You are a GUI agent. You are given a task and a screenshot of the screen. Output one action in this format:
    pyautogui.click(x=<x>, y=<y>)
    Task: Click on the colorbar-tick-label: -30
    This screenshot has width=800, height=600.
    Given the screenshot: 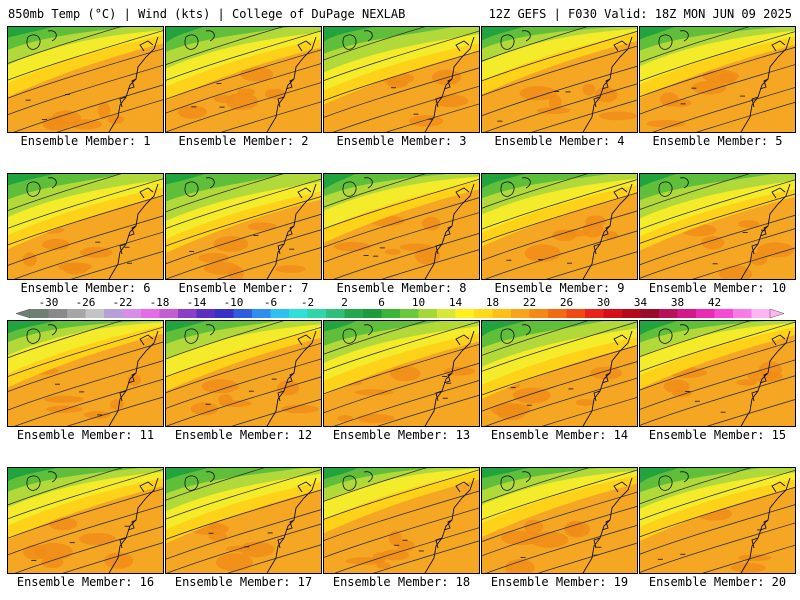 What is the action you would take?
    pyautogui.click(x=49, y=302)
    